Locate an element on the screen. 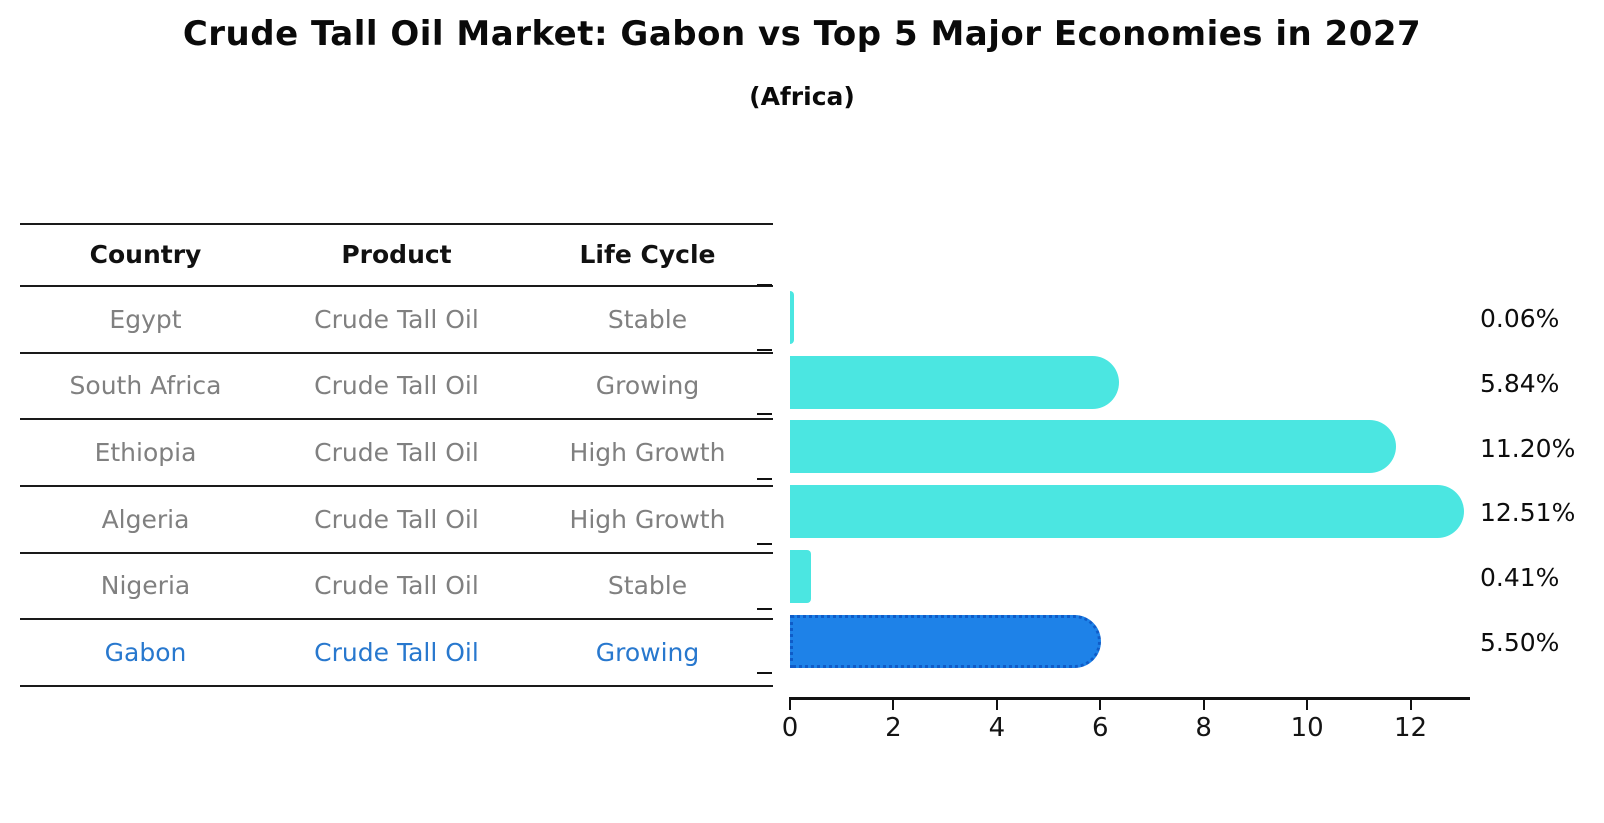 The width and height of the screenshot is (1604, 823). value-label-gabon: 5.50% is located at coordinates (1520, 642).